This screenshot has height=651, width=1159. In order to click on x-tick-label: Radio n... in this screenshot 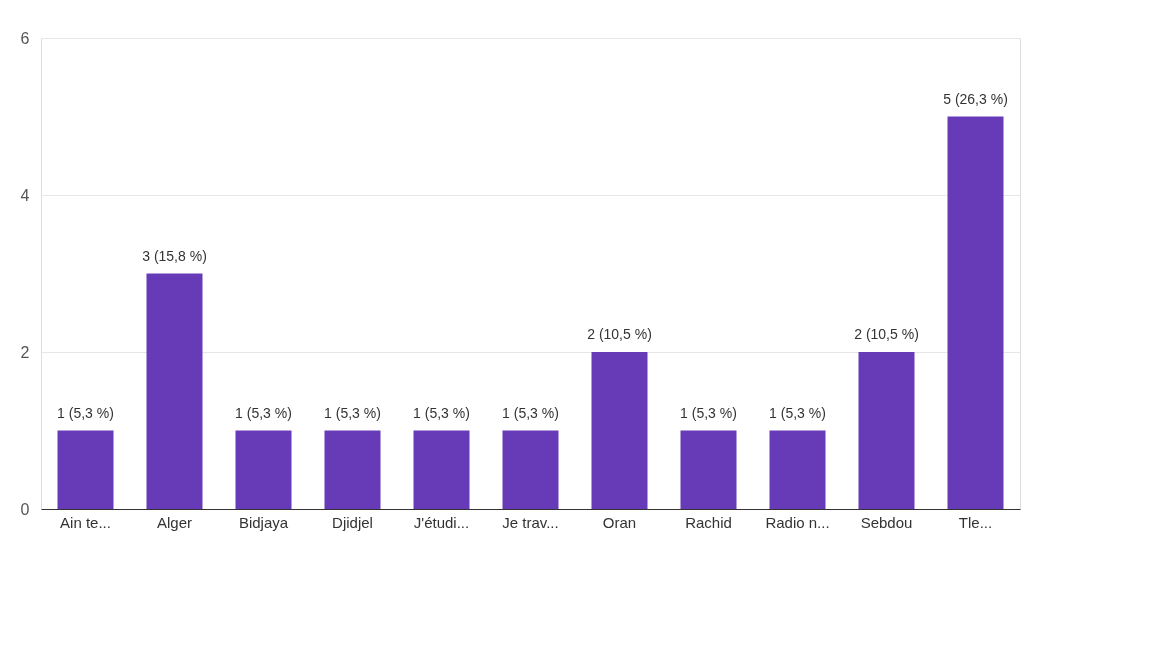, I will do `click(797, 522)`.